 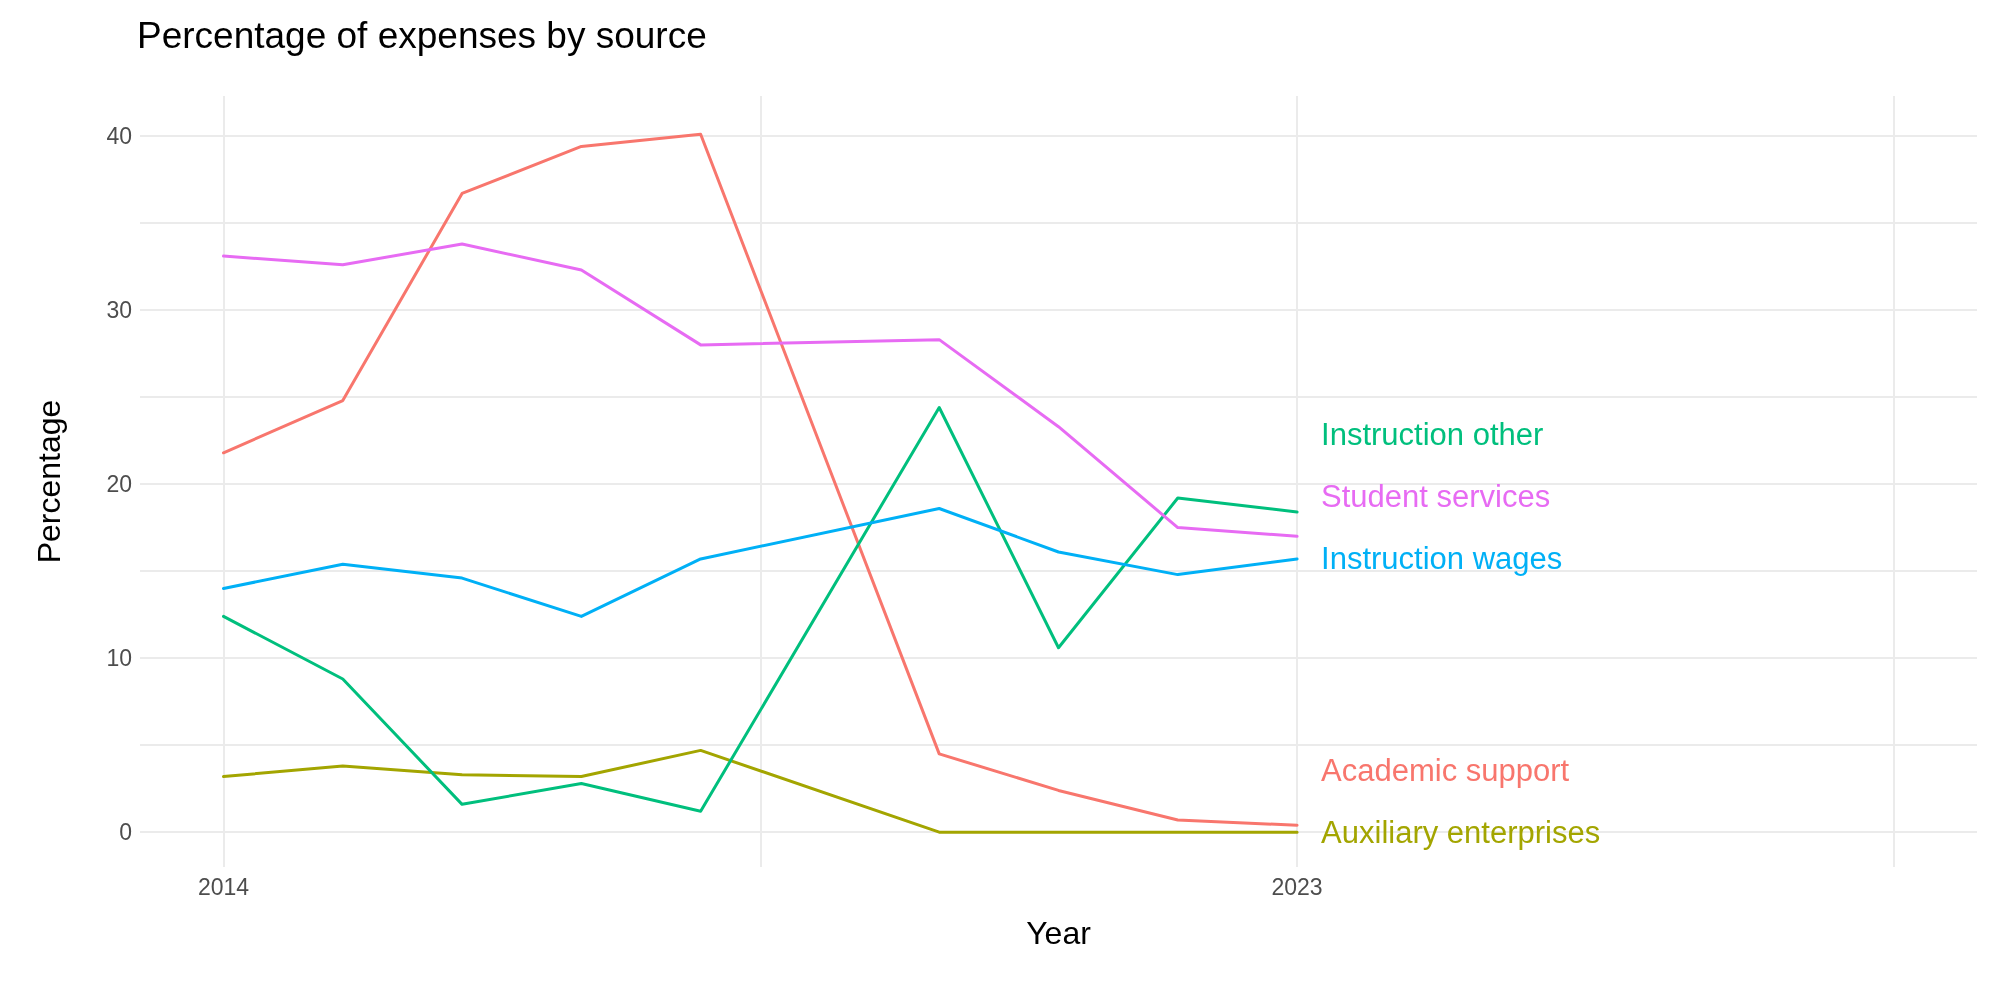 I want to click on series-label: Auxiliary enterprises, so click(x=1461, y=832).